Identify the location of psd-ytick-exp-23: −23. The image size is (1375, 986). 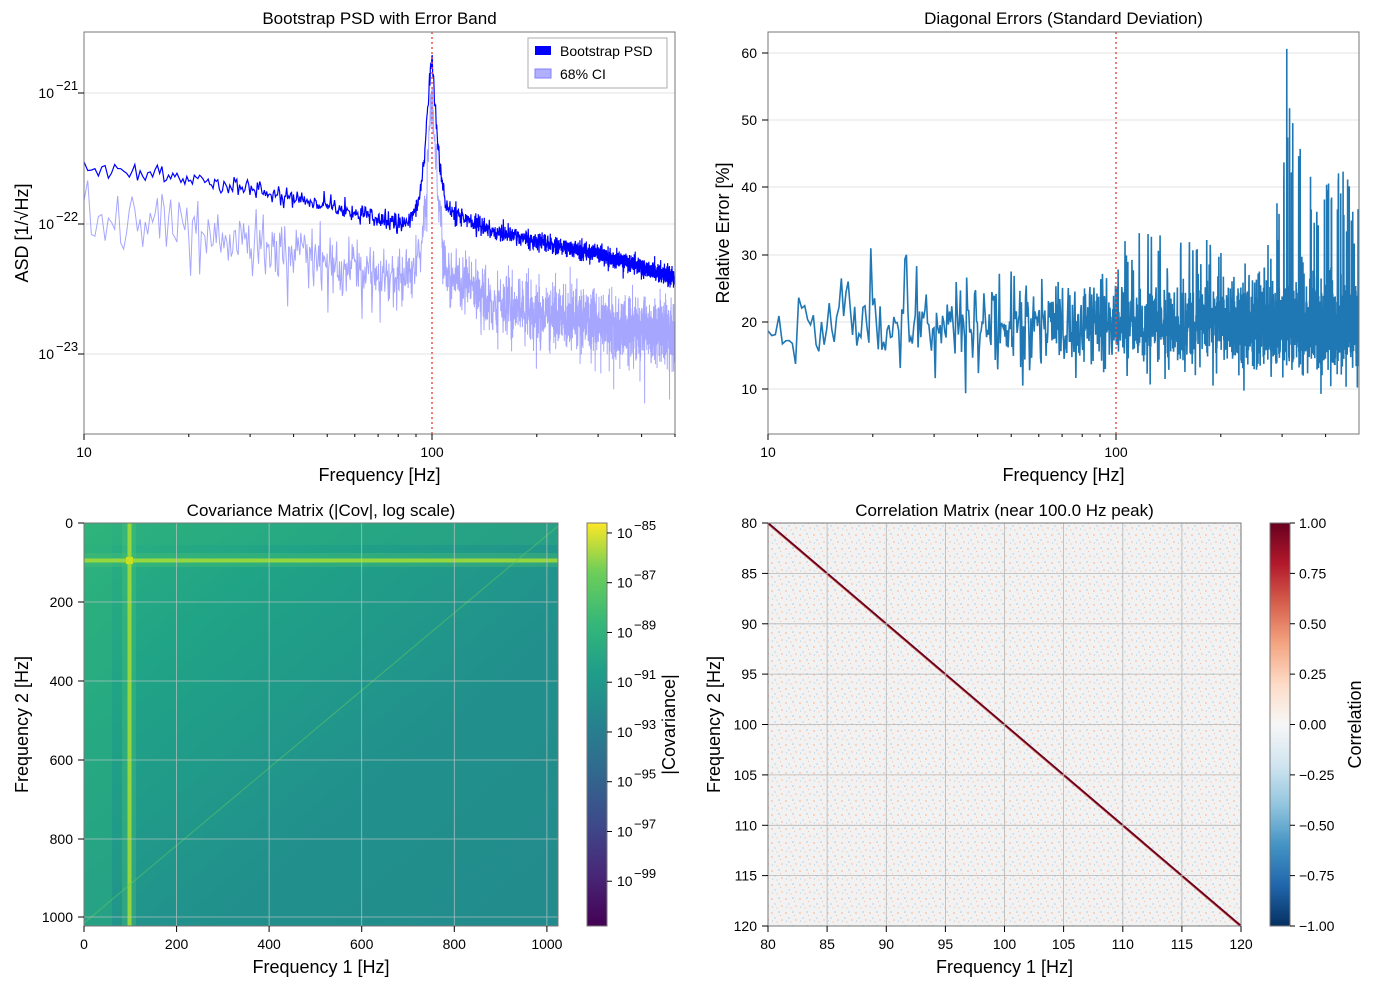
(67, 346).